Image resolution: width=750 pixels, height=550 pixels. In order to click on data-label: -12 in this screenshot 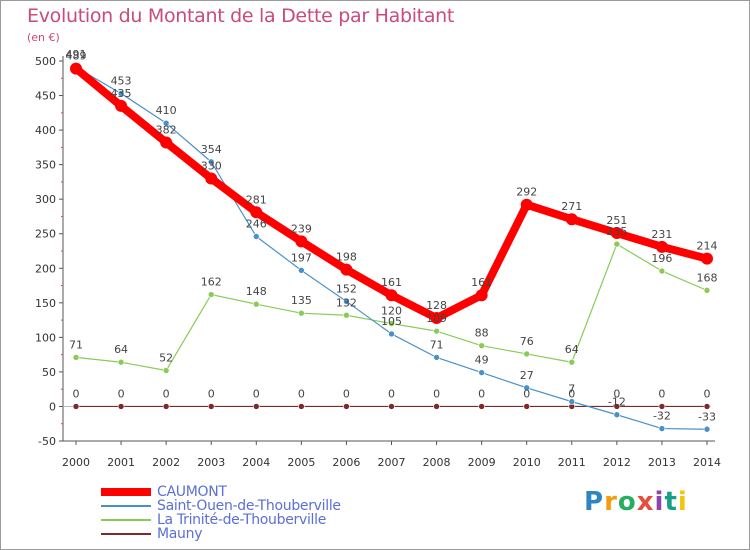, I will do `click(617, 402)`.